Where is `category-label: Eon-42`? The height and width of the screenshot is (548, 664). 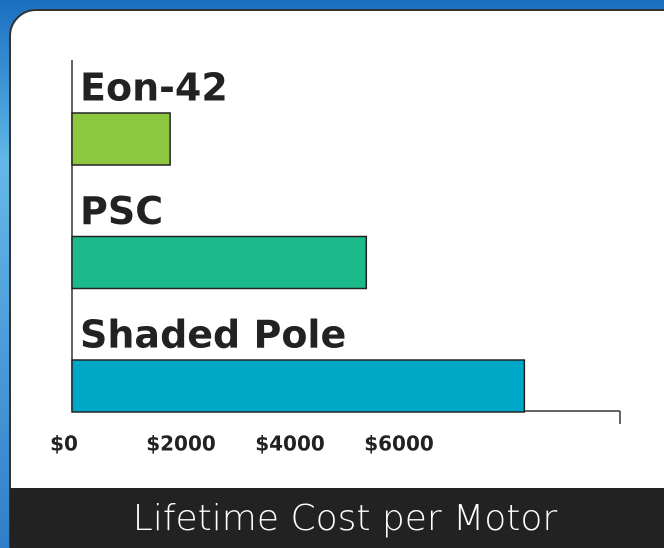 category-label: Eon-42 is located at coordinates (154, 88).